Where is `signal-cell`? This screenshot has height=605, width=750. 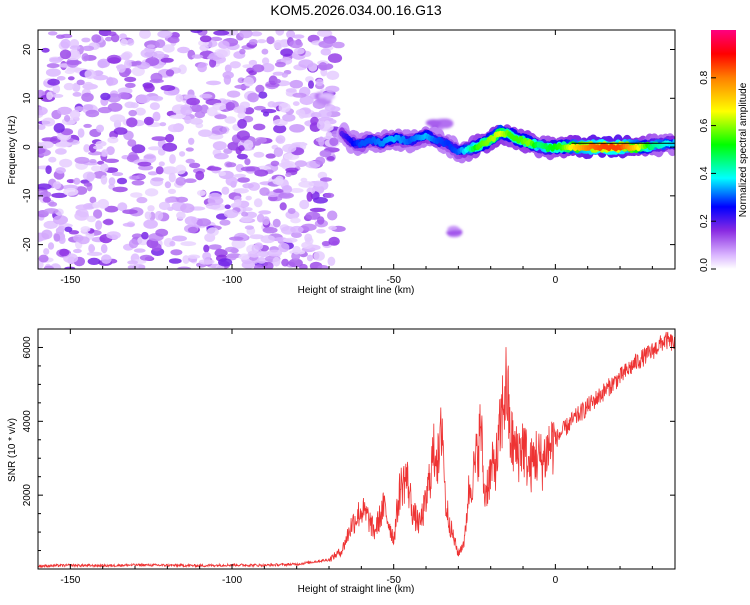 signal-cell is located at coordinates (493, 138).